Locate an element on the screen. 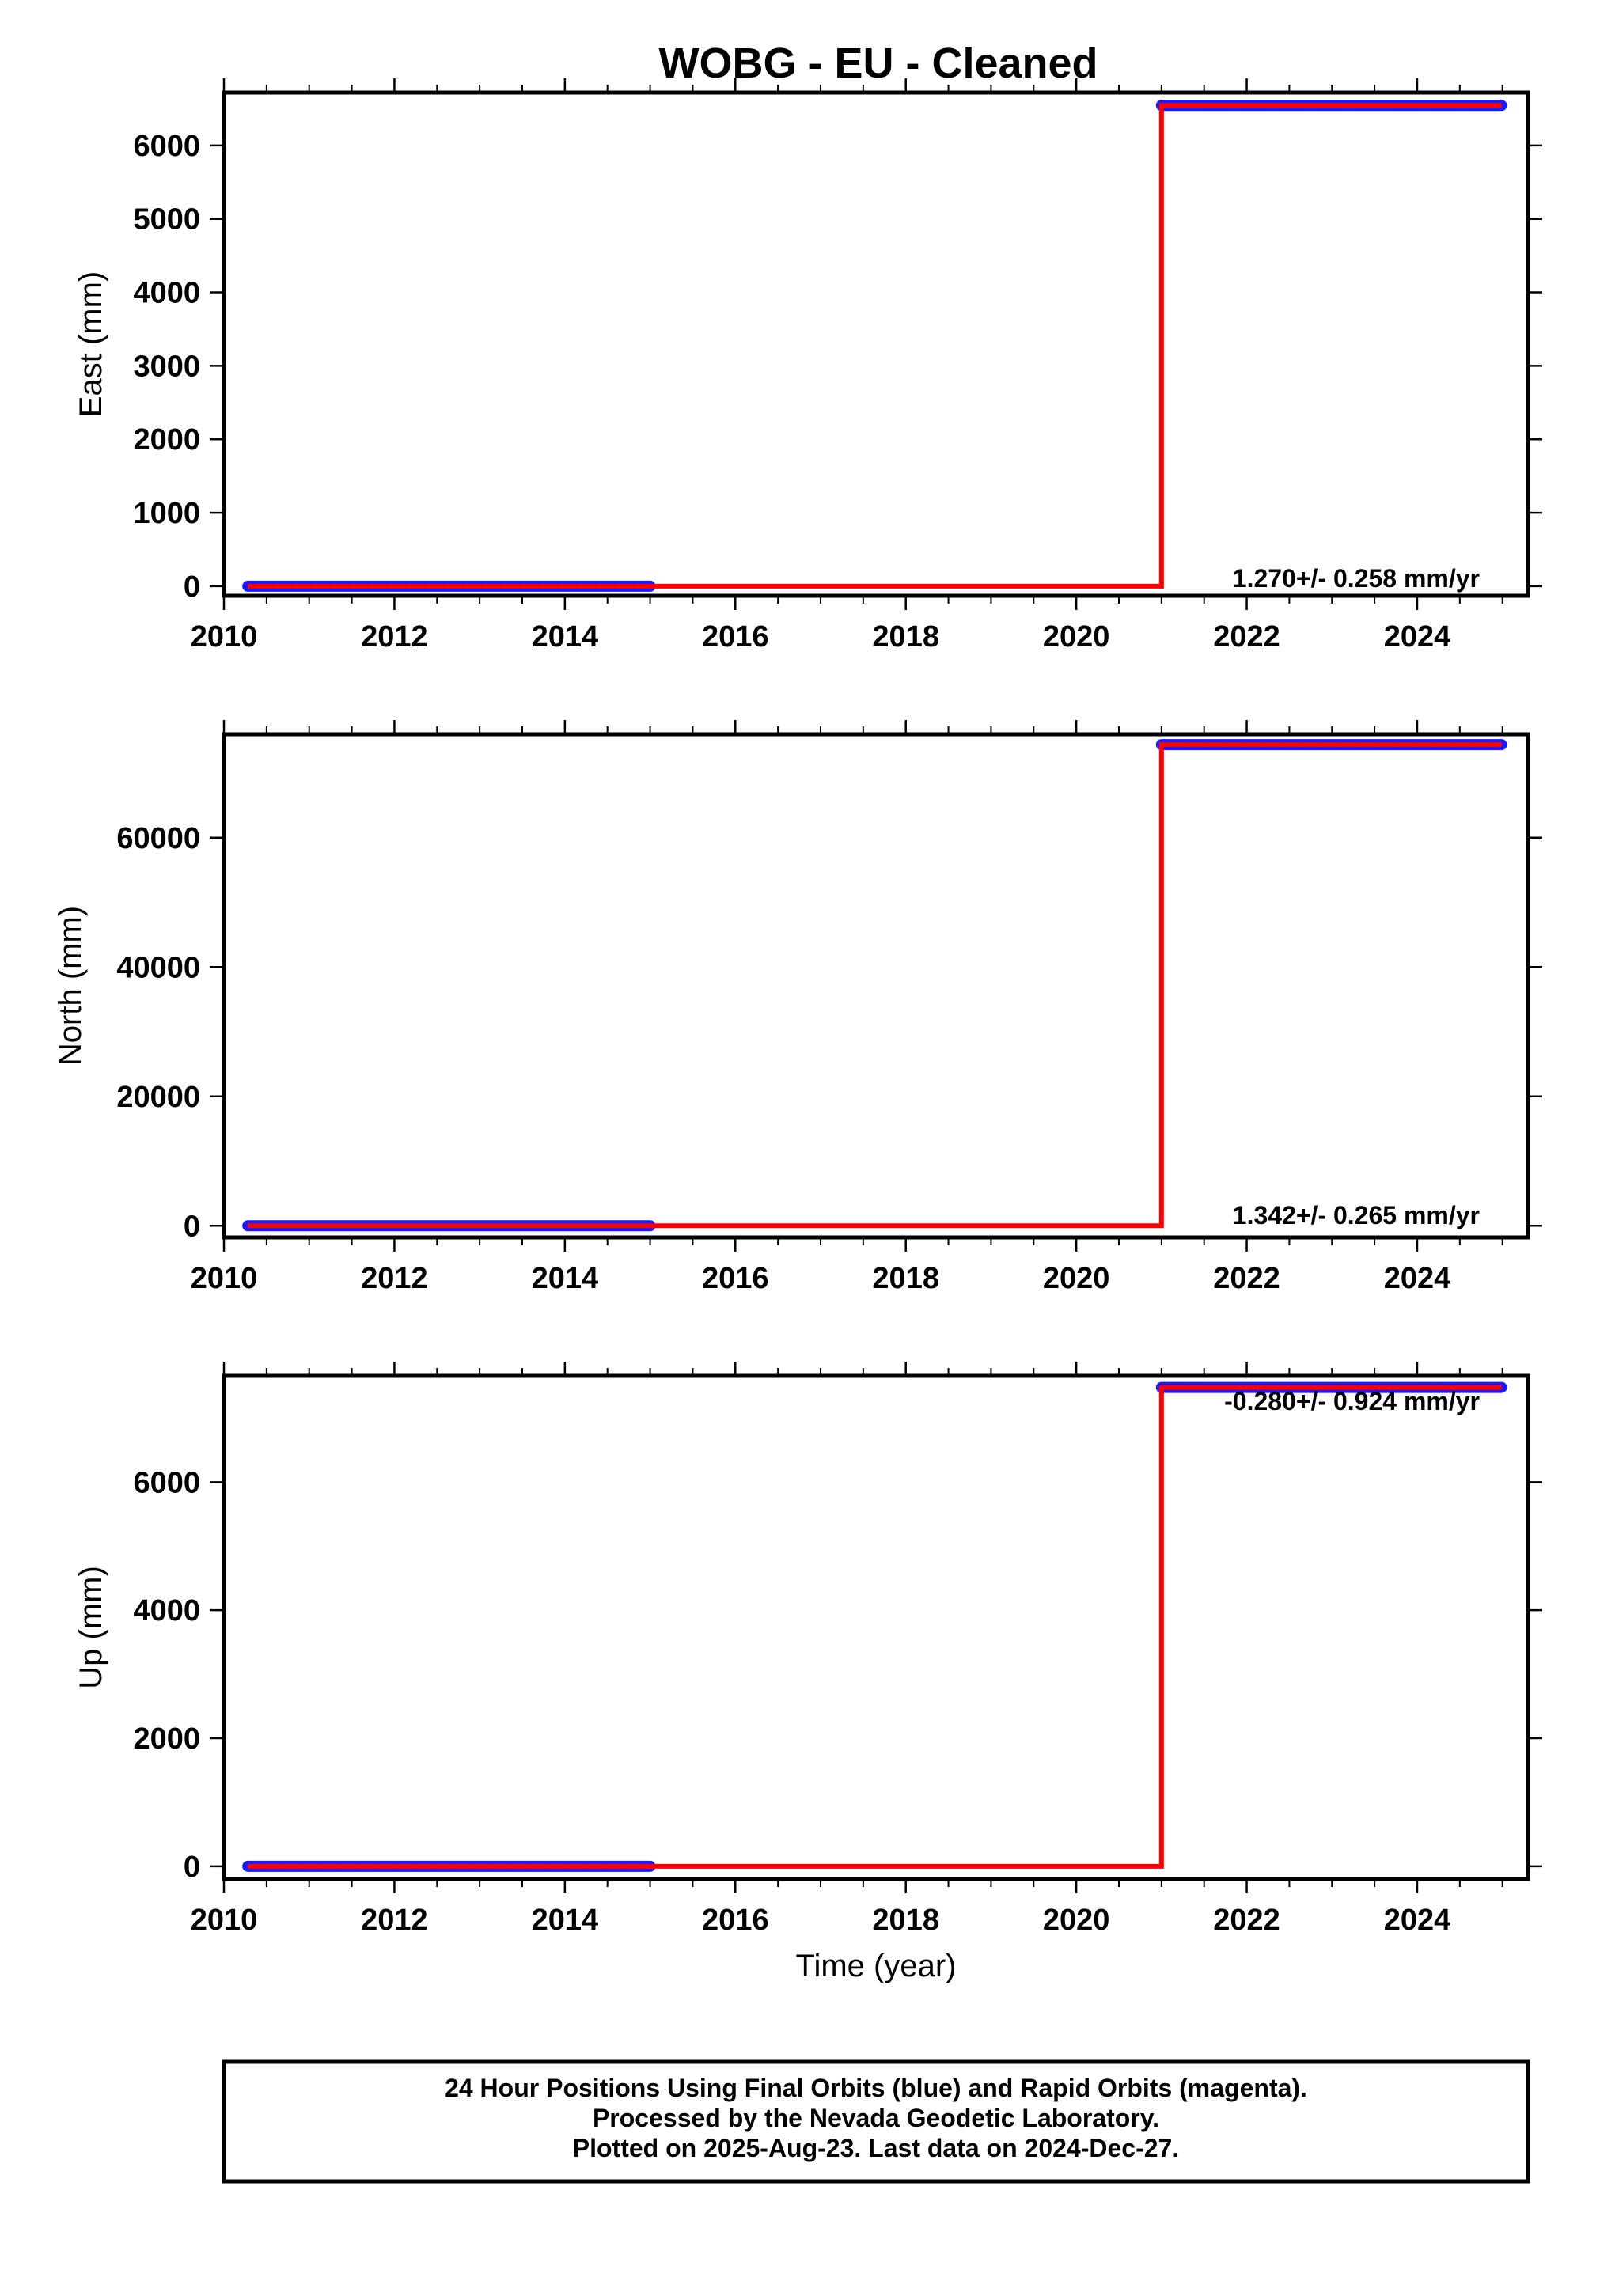  north-x-tick-label: 2010 is located at coordinates (224, 1279).